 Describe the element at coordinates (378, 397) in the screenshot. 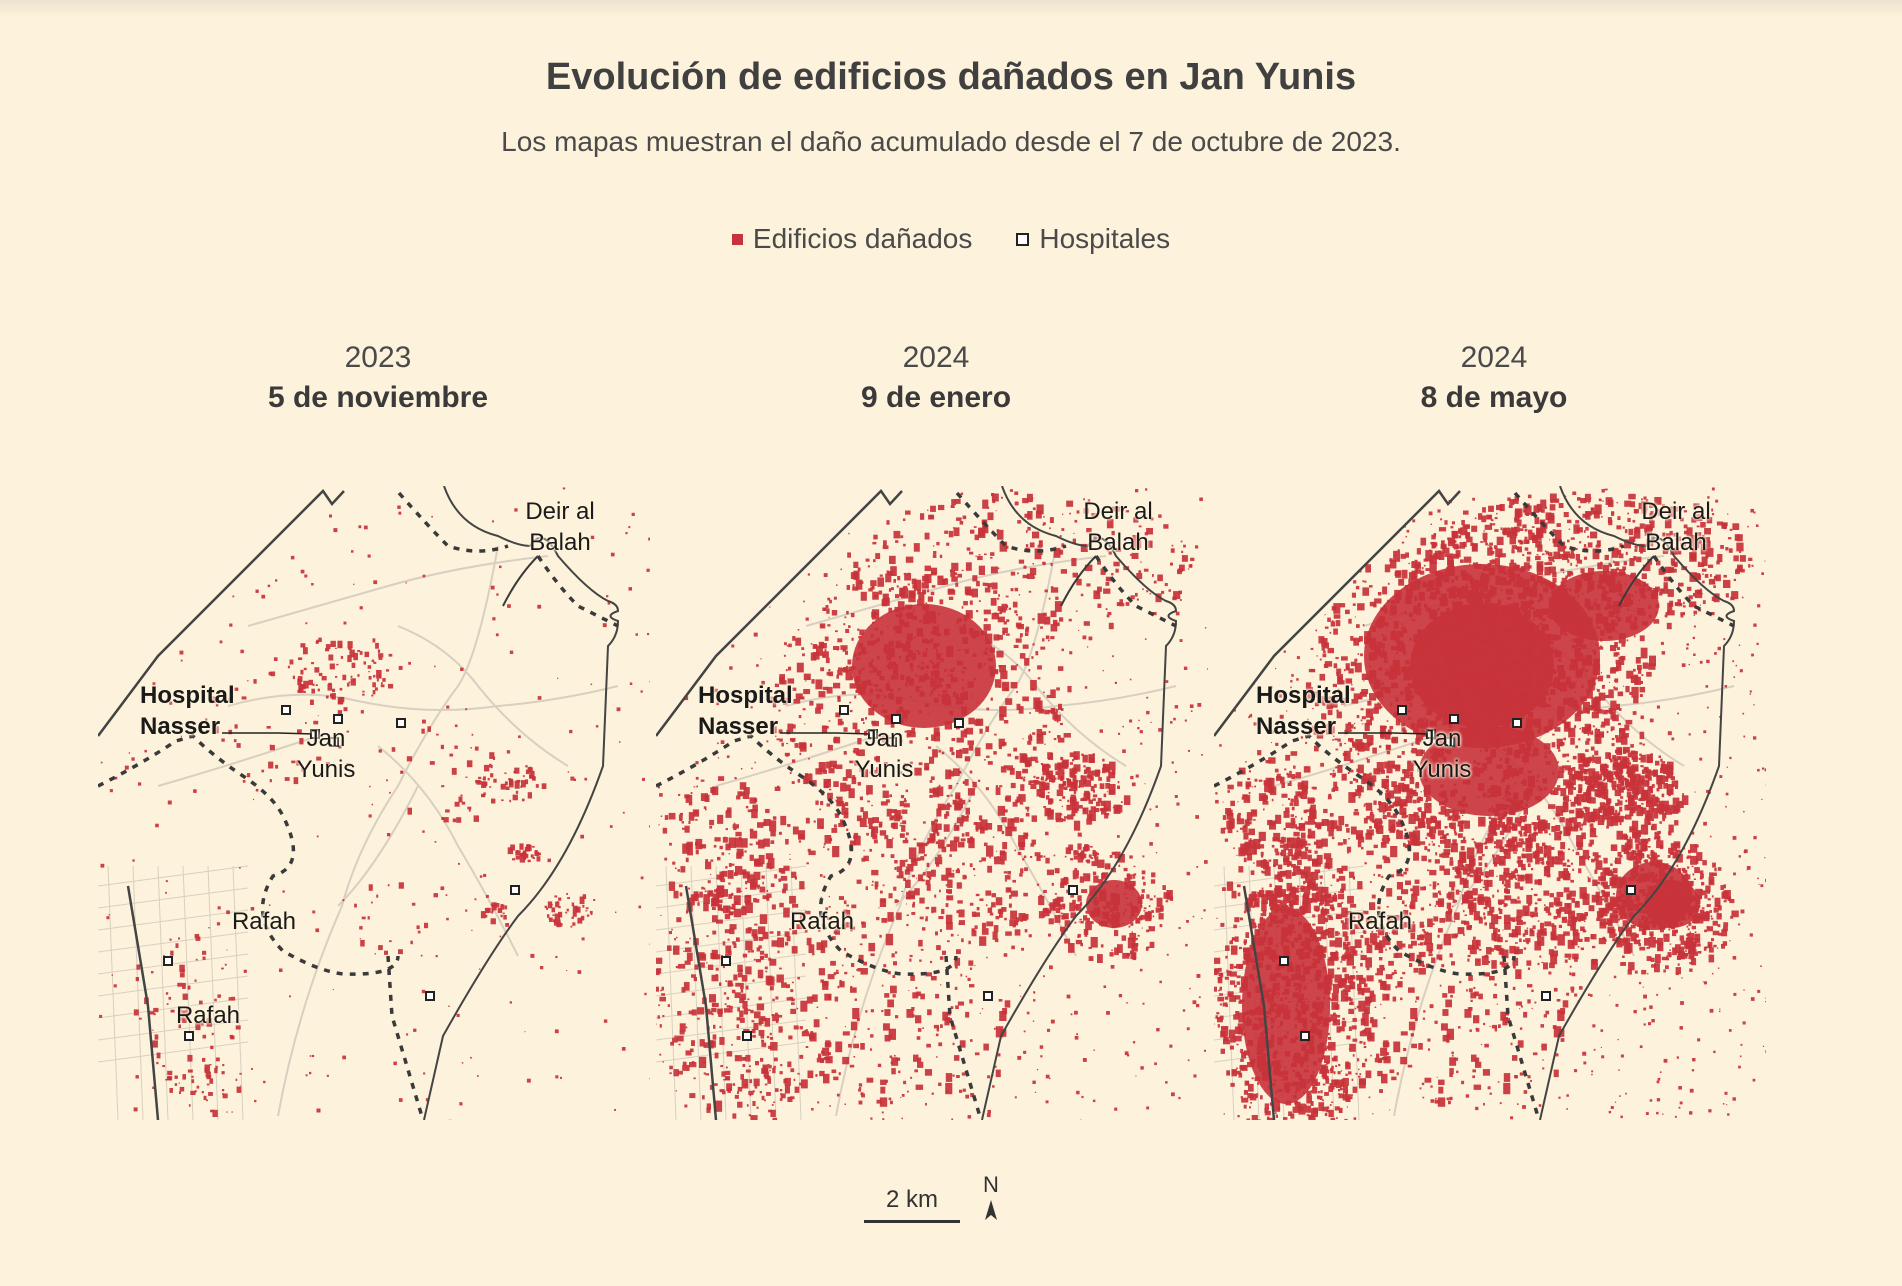

I see `panel-1-date: 5 de noviembre` at that location.